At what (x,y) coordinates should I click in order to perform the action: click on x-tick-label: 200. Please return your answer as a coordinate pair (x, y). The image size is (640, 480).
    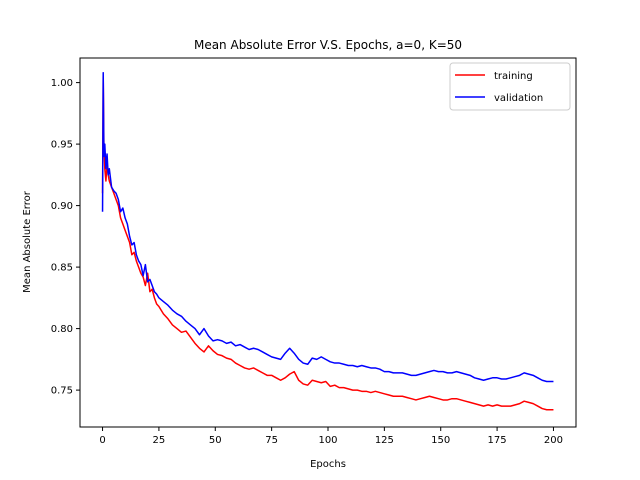
    Looking at the image, I should click on (553, 440).